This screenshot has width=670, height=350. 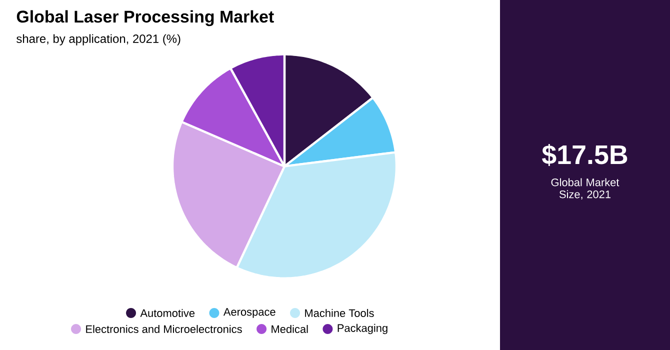 What do you see at coordinates (167, 313) in the screenshot?
I see `legend-label: Automotive` at bounding box center [167, 313].